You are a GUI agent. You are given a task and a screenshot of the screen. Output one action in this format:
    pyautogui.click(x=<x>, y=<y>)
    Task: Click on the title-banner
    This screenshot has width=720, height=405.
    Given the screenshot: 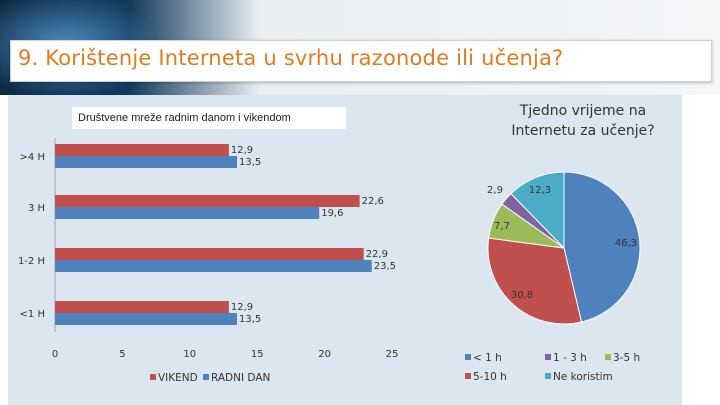 What is the action you would take?
    pyautogui.click(x=361, y=61)
    